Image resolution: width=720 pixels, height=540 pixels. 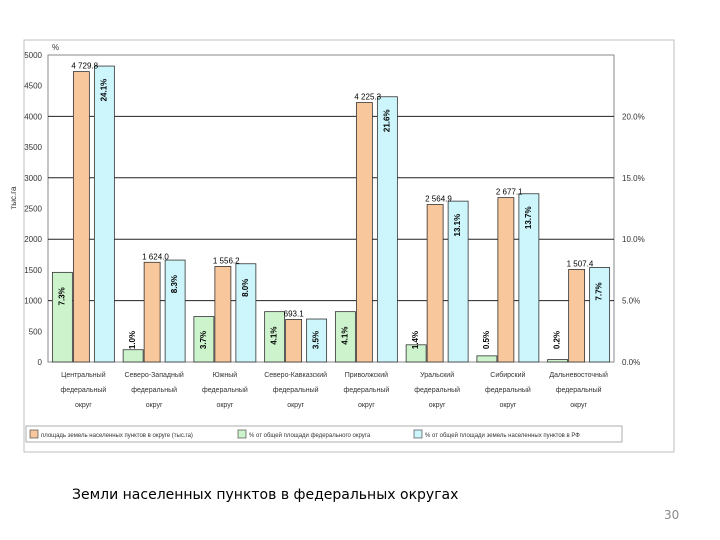 I want to click on y2-tick-label: 5.0%, so click(x=631, y=301).